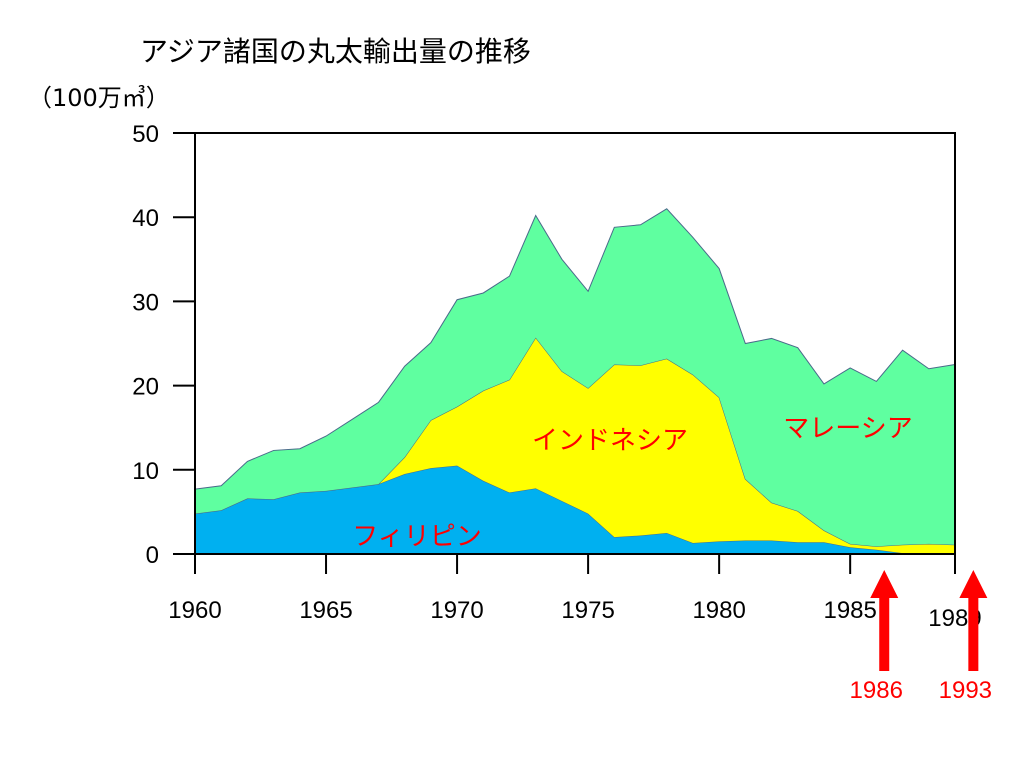  Describe the element at coordinates (718, 610) in the screenshot. I see `x-tick-label: 1980` at that location.